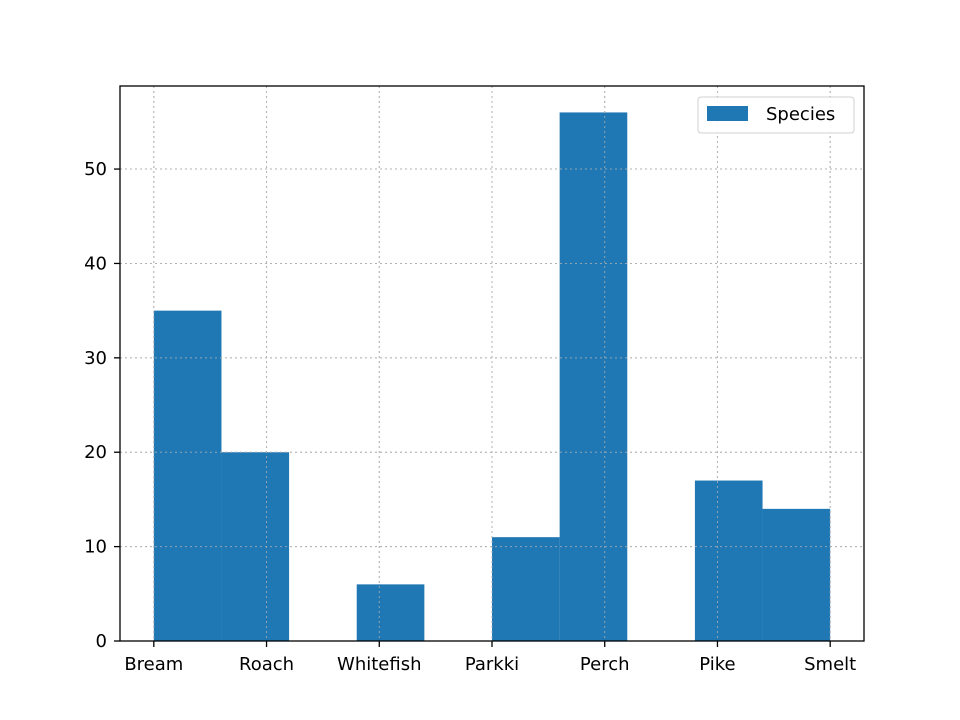  What do you see at coordinates (95, 169) in the screenshot?
I see `y-tick-label: 50` at bounding box center [95, 169].